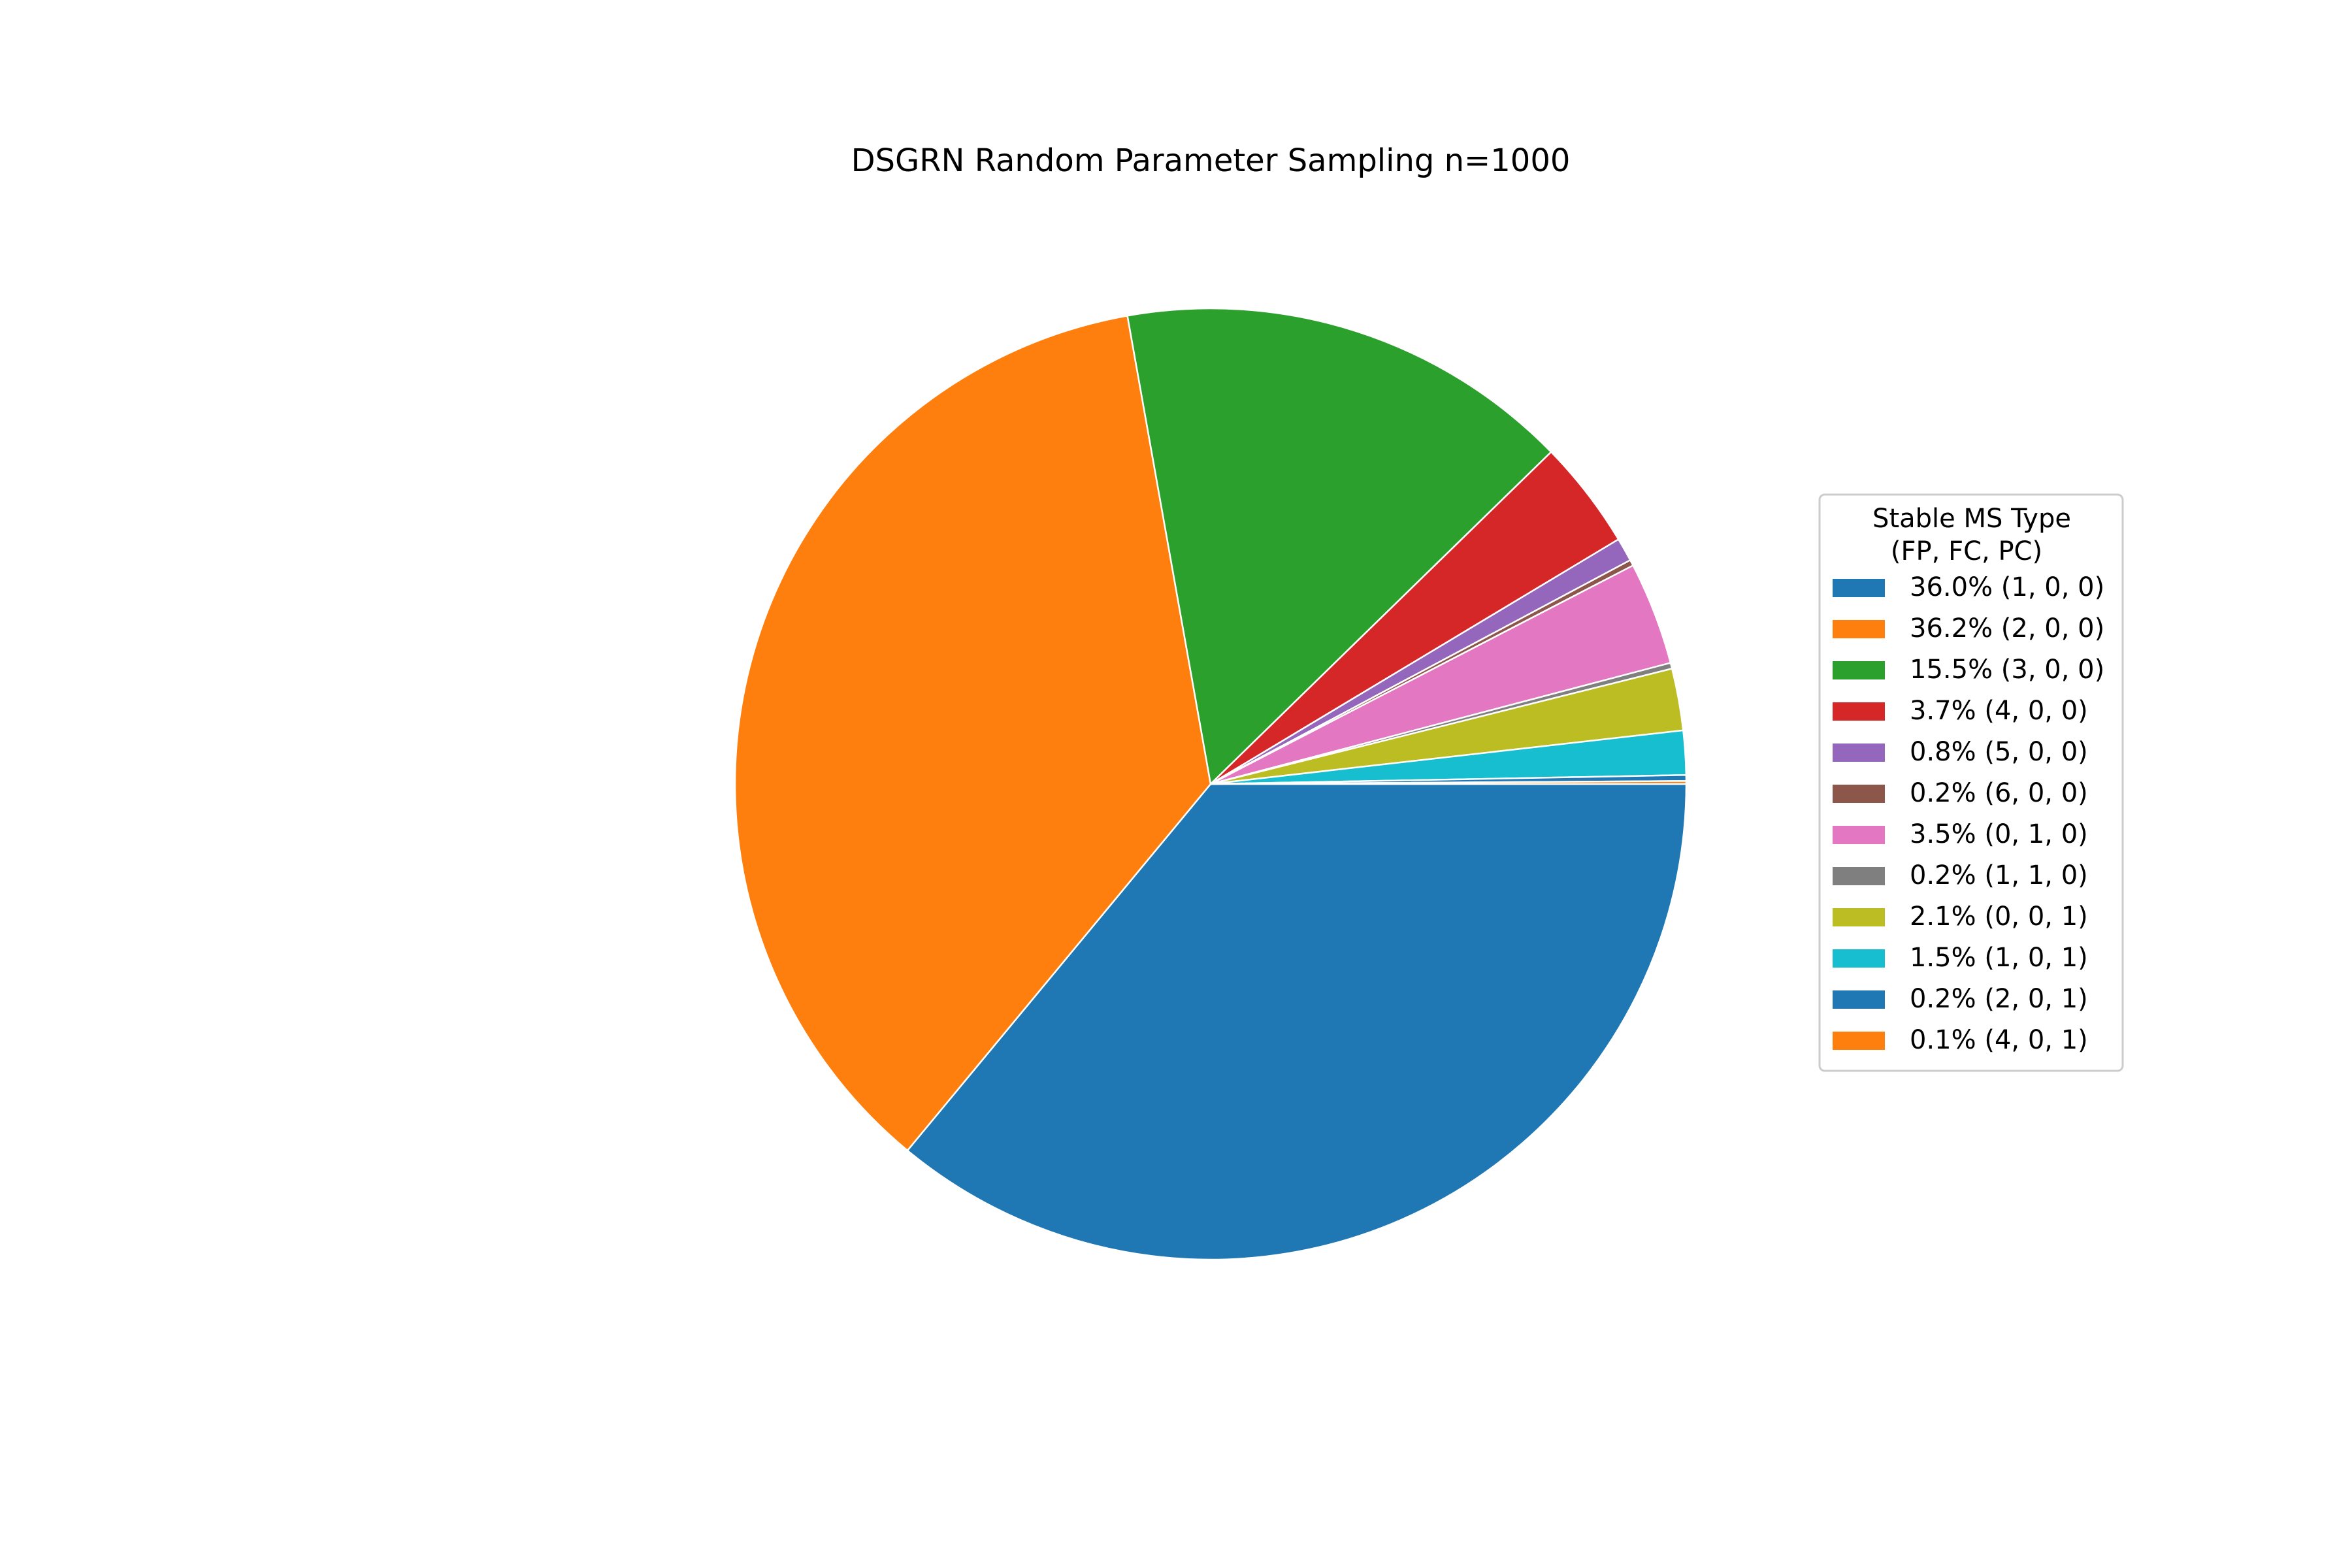 The width and height of the screenshot is (2352, 1568). What do you see at coordinates (1999, 917) in the screenshot?
I see `legend-label-8: 2.1% (0, 0, 1)` at bounding box center [1999, 917].